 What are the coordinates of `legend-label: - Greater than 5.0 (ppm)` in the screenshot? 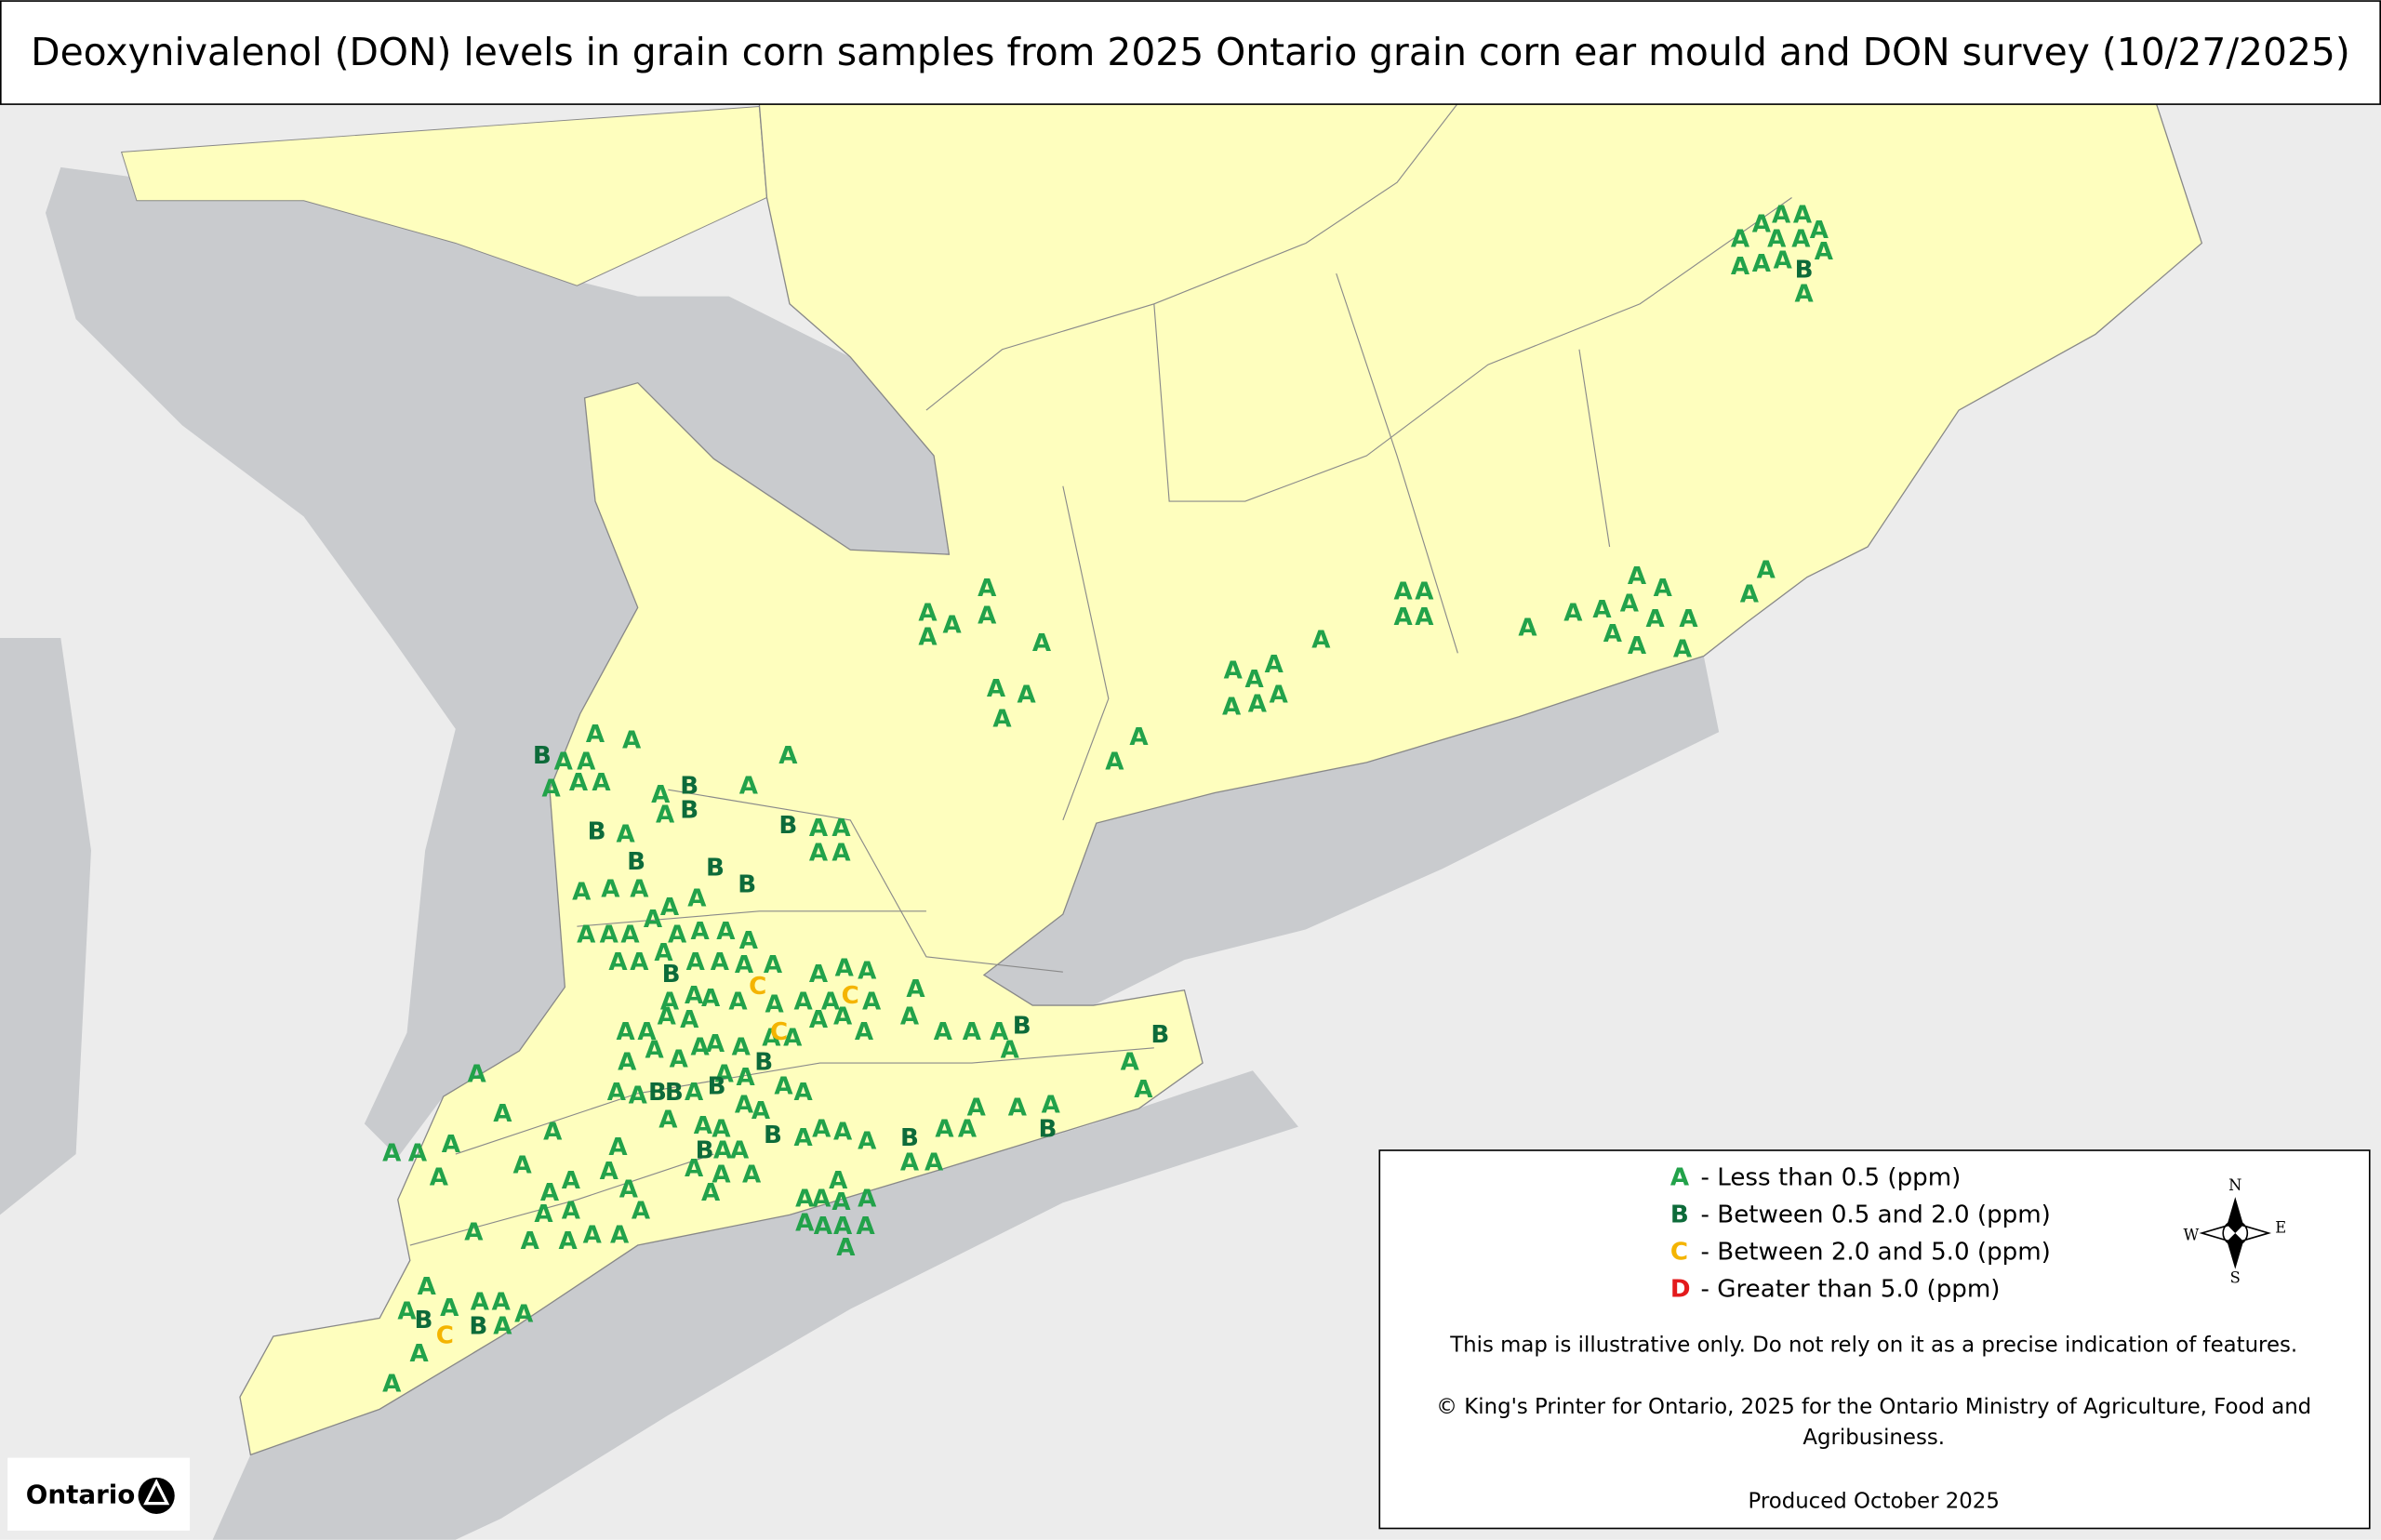 It's located at (1851, 1290).